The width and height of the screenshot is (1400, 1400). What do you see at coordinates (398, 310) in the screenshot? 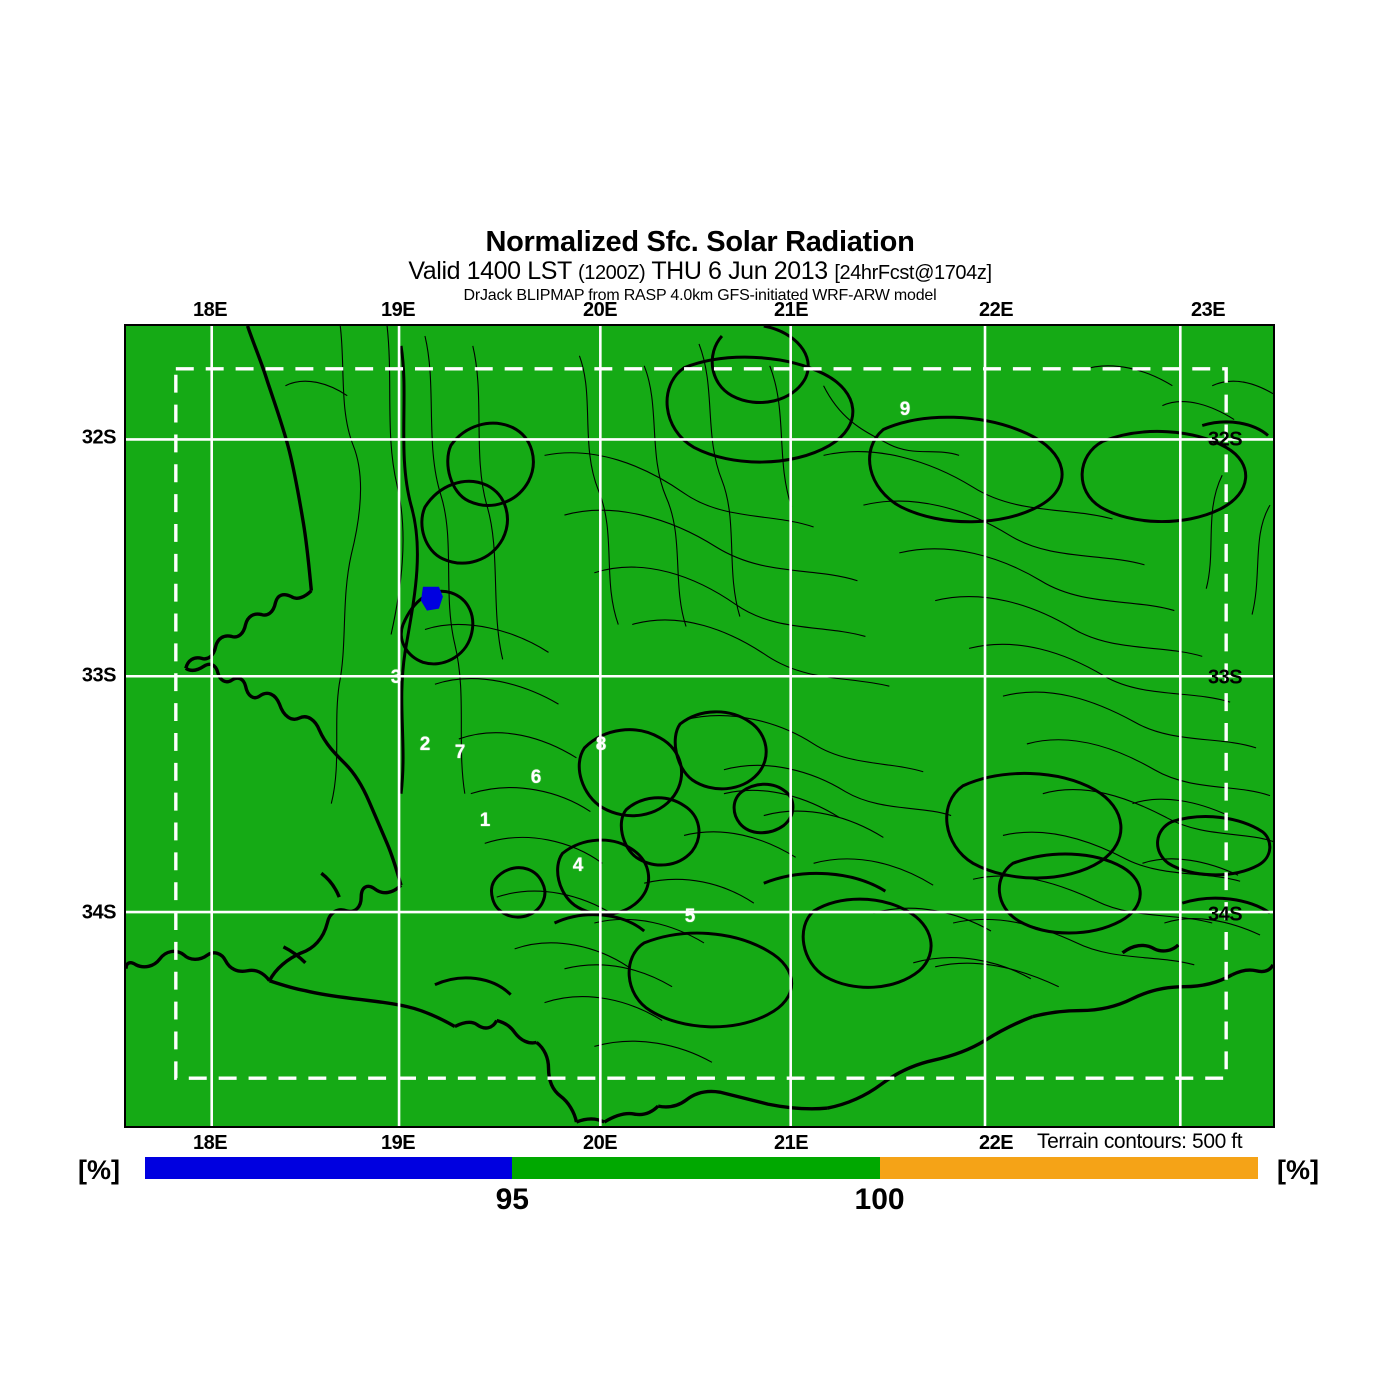
I see `lon-label-top-1: 19E` at bounding box center [398, 310].